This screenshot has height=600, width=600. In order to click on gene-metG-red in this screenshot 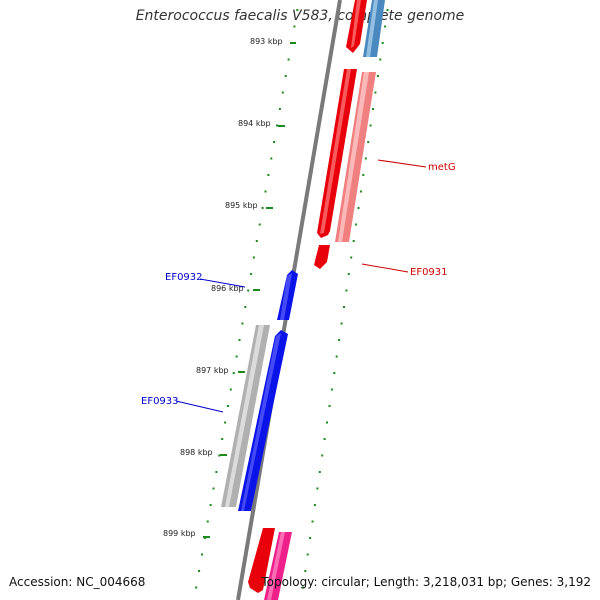, I will do `click(337, 153)`.